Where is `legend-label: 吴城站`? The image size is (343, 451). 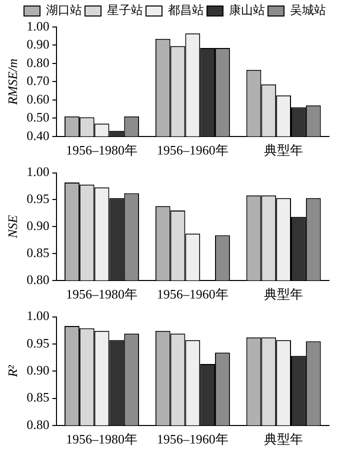 legend-label: 吴城站 is located at coordinates (308, 10).